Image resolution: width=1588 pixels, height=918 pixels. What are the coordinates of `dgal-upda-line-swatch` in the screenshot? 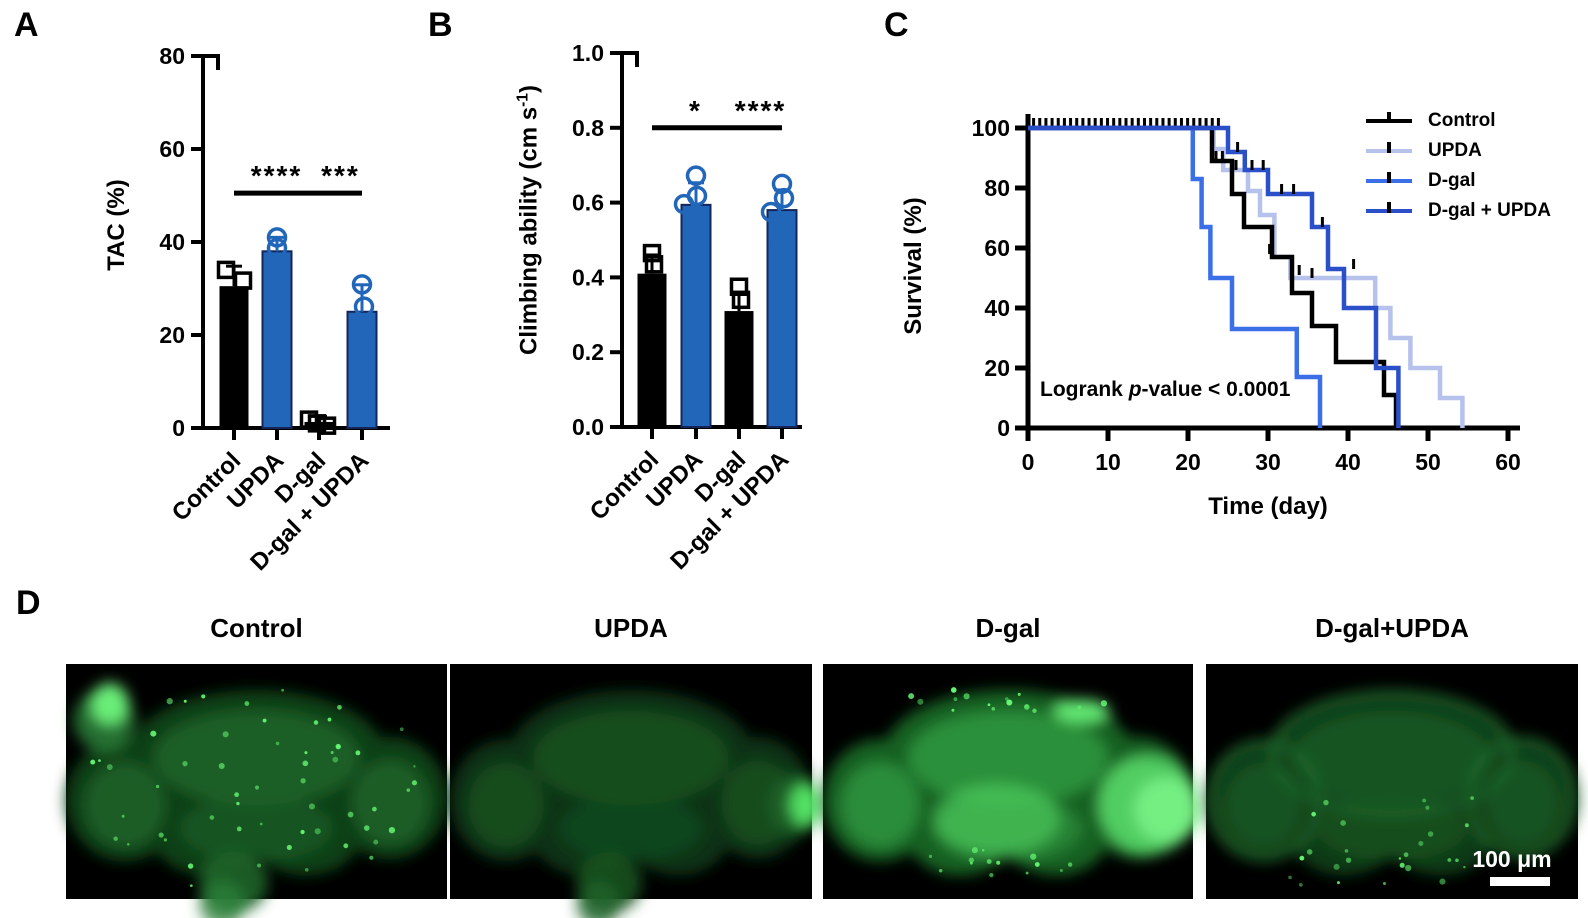 It's located at (1389, 207).